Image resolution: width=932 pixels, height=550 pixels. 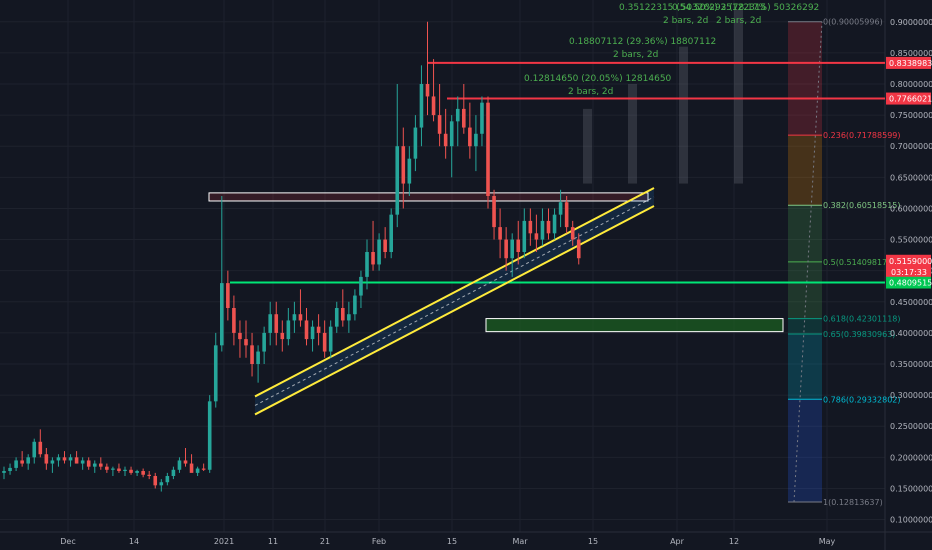 I want to click on x-tick-label: 11, so click(x=273, y=541).